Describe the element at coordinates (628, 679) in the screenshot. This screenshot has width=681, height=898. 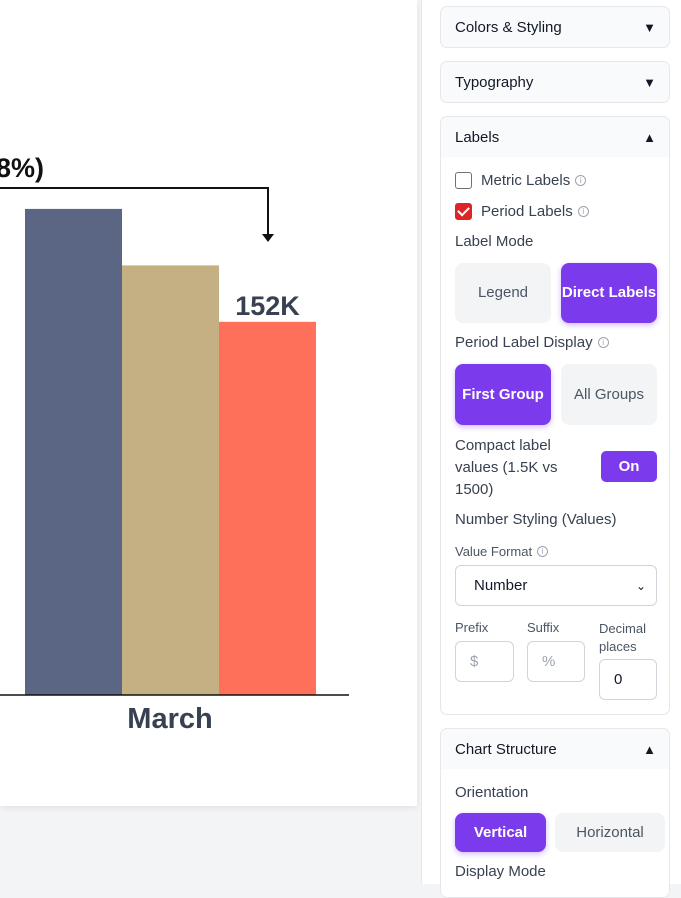
I see `decimal-places-input: 0` at that location.